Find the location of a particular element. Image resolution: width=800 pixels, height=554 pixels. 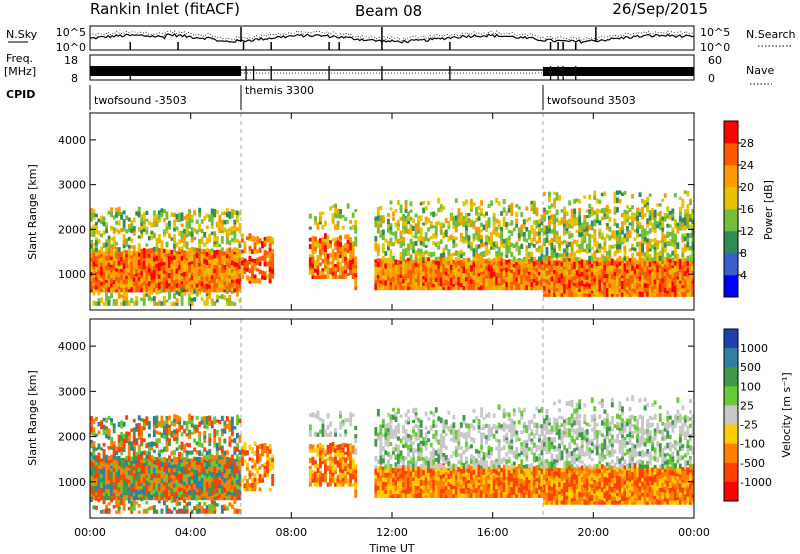

cpid-segment-label: themis 3300 is located at coordinates (279, 90).